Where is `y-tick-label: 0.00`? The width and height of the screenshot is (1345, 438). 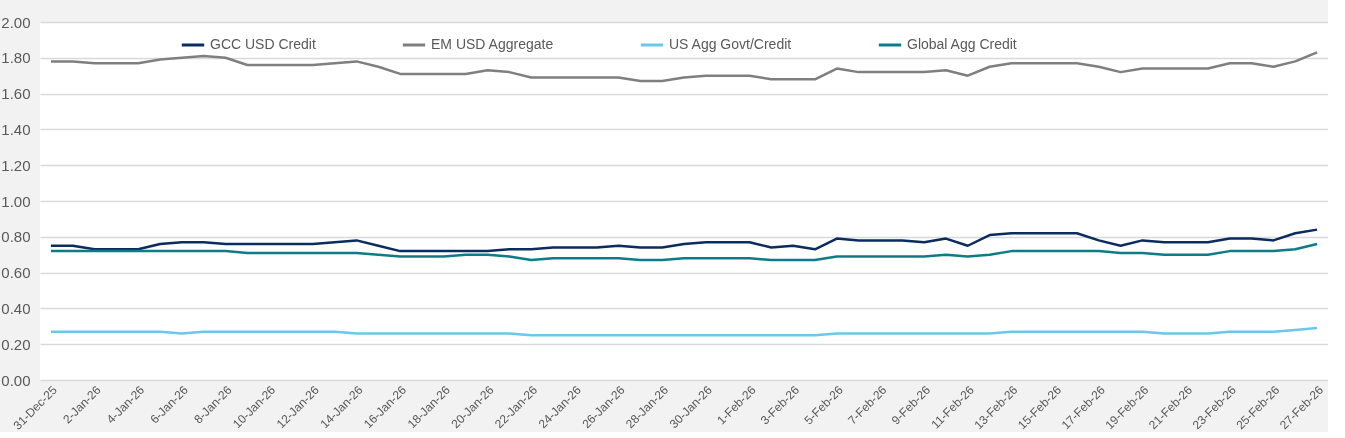 y-tick-label: 0.00 is located at coordinates (16, 380).